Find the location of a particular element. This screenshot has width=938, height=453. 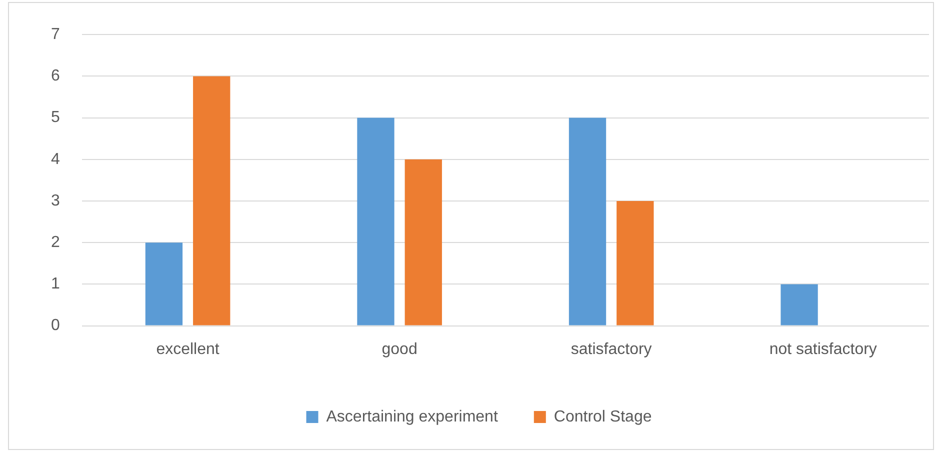

y-tick-label: 4 is located at coordinates (55, 159).